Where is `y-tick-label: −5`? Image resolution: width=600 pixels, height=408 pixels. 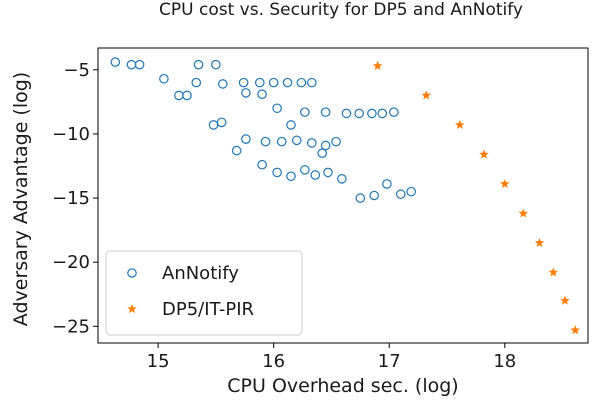 y-tick-label: −5 is located at coordinates (76, 70).